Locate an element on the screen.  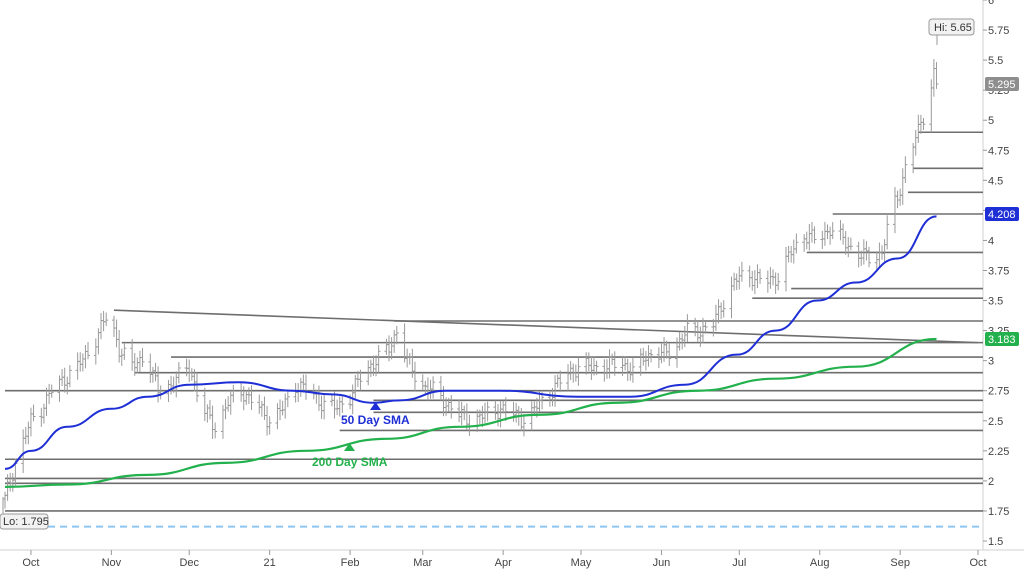
hi-callout-box is located at coordinates (951, 27).